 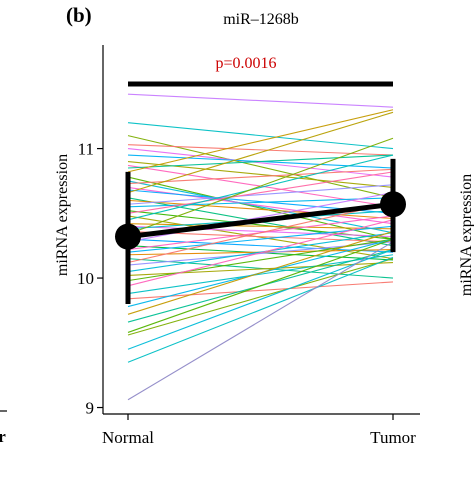 I want to click on tumor-mean-point, so click(x=393, y=204).